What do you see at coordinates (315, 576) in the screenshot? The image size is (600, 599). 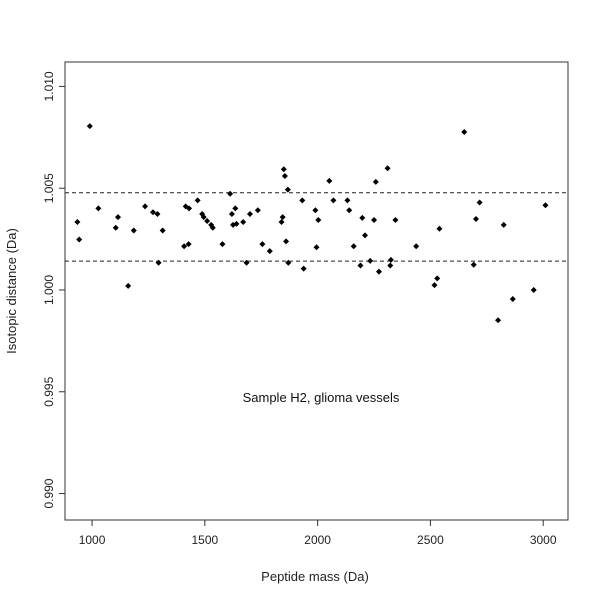 I see `x-axis-title: Peptide mass (Da)` at bounding box center [315, 576].